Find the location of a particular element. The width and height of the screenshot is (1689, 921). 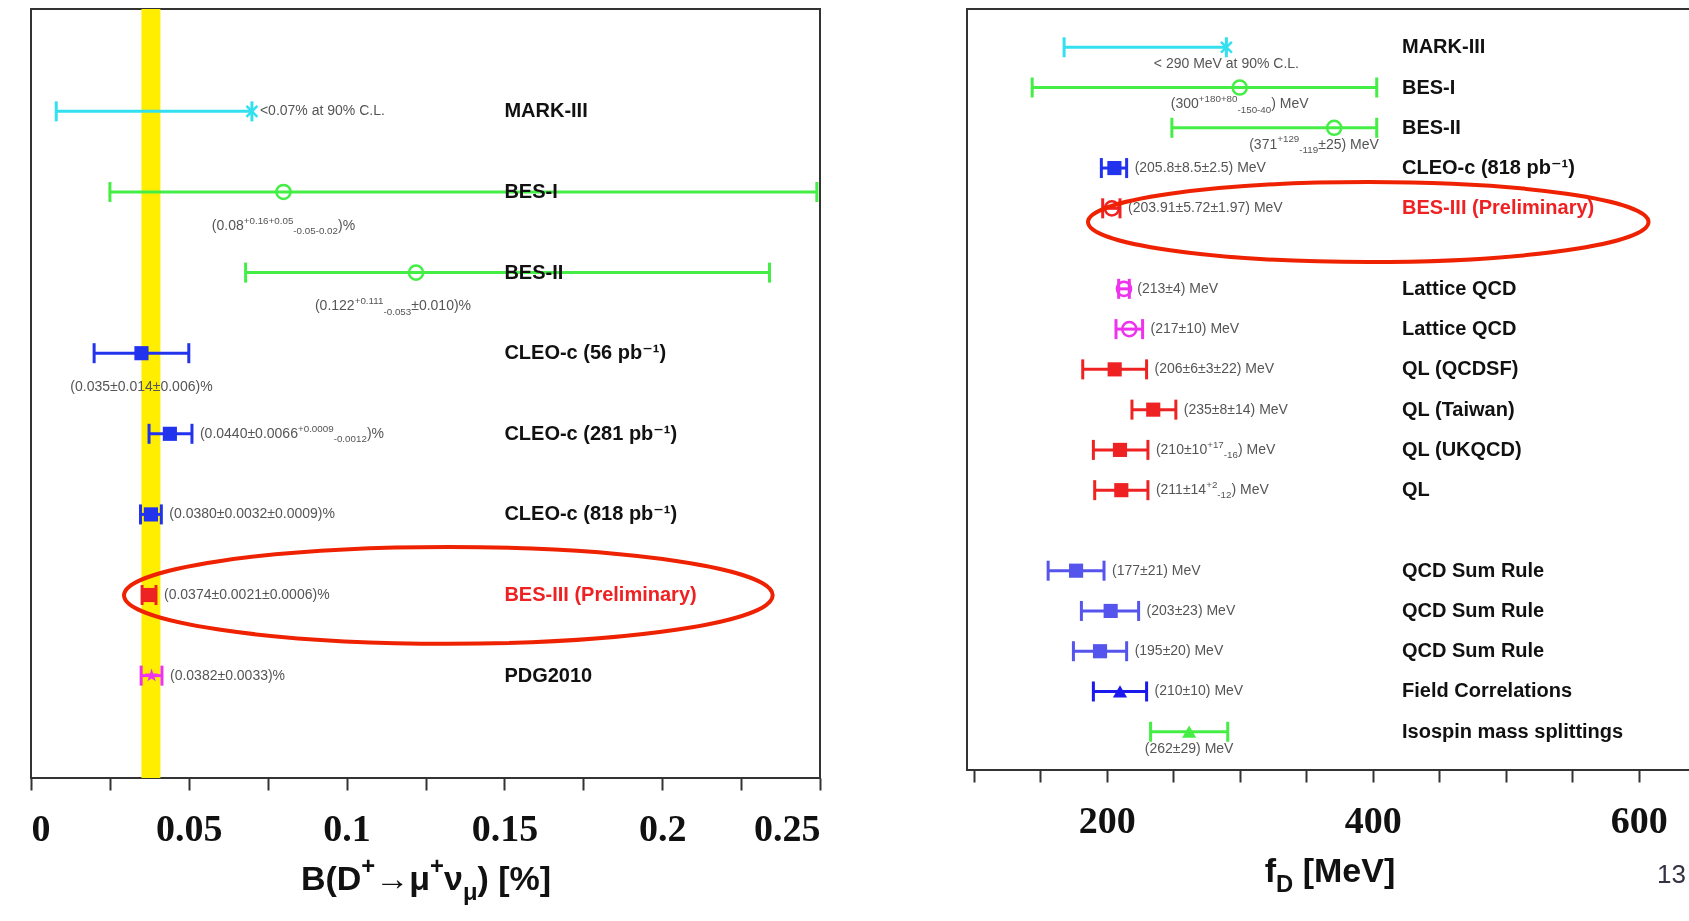

x-tick-label: 0.15 is located at coordinates (505, 827).